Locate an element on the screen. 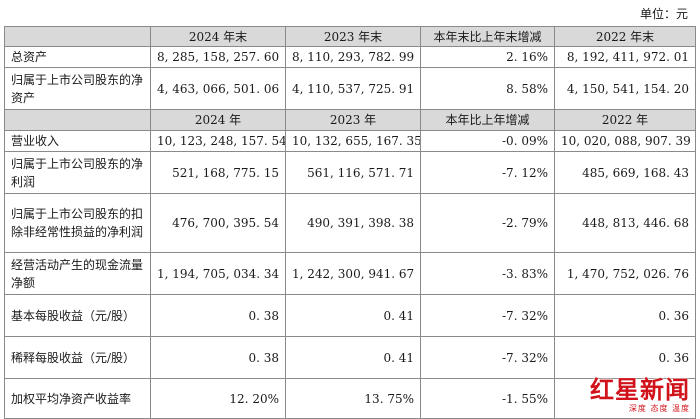 Image resolution: width=700 pixels, height=419 pixels. value-cell: 4, 150, 541, 154. 20 is located at coordinates (625, 88).